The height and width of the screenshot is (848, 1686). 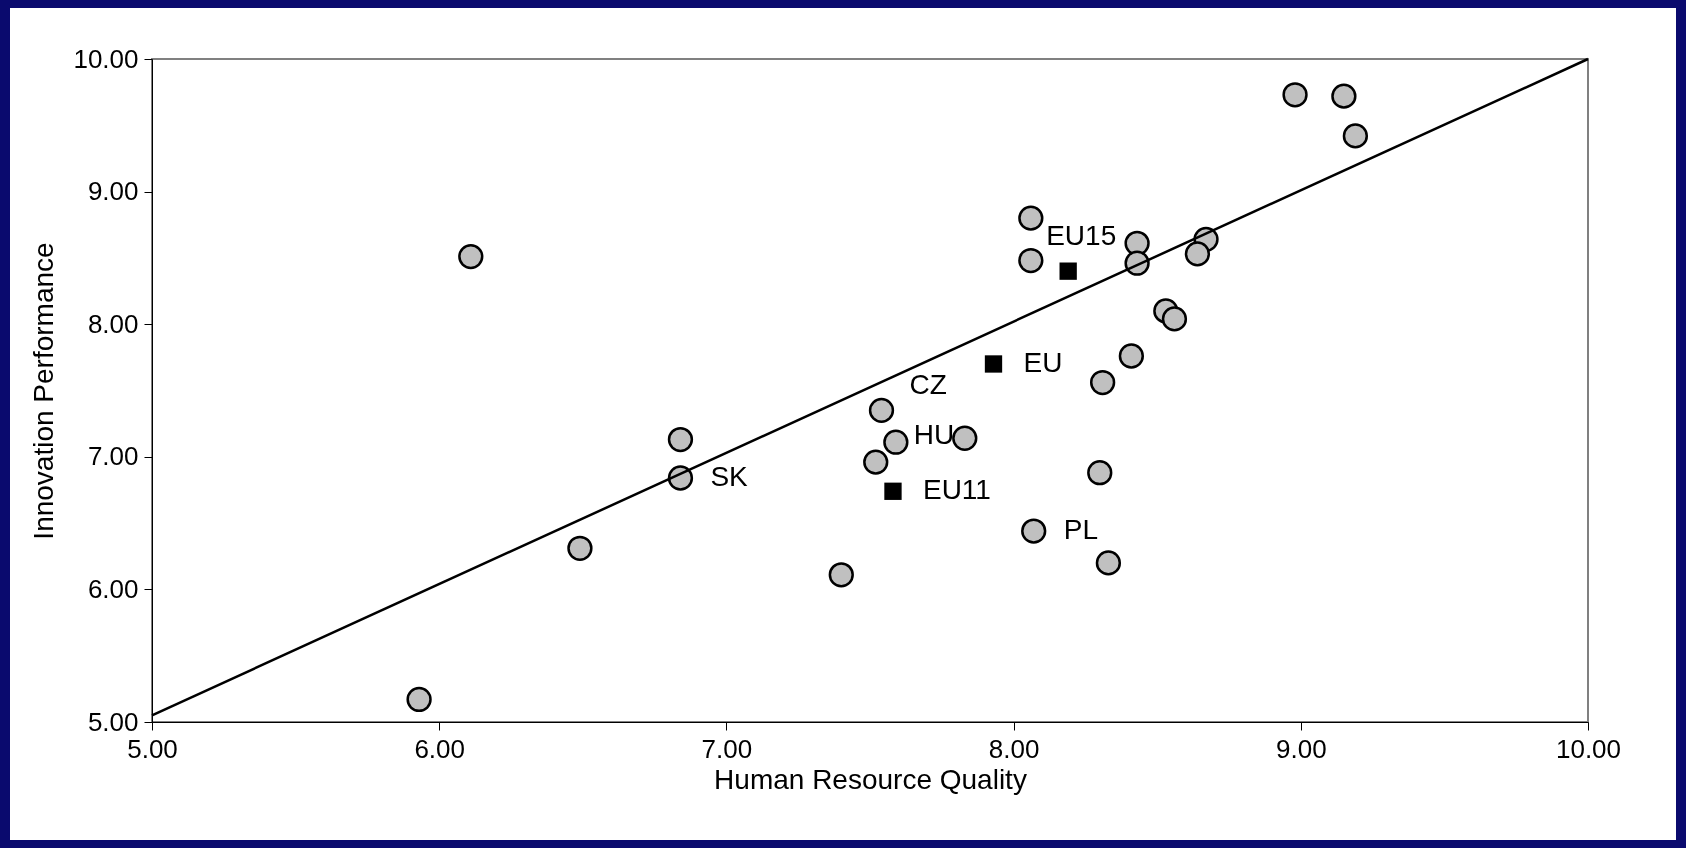 What do you see at coordinates (956, 490) in the screenshot?
I see `annotation: EU11` at bounding box center [956, 490].